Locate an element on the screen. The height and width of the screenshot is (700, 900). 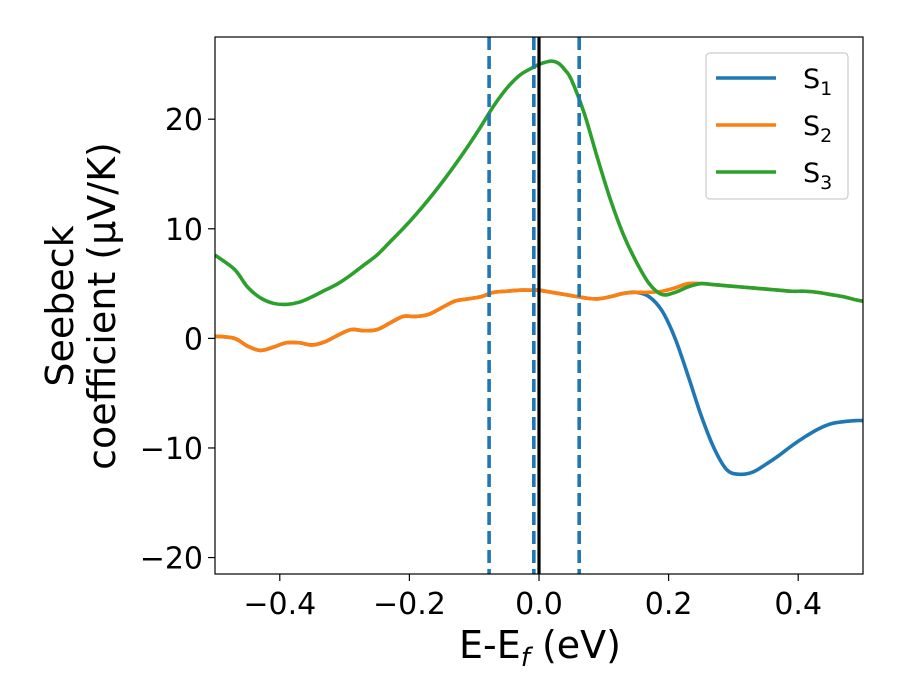
y-tick-label: 0 is located at coordinates (193, 339).